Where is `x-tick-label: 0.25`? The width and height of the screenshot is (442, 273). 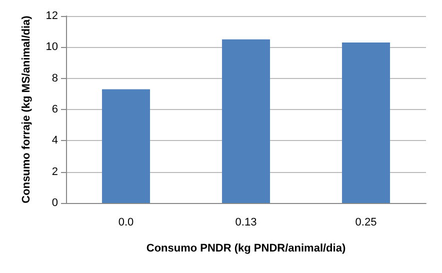
x-tick-label: 0.25 is located at coordinates (366, 222).